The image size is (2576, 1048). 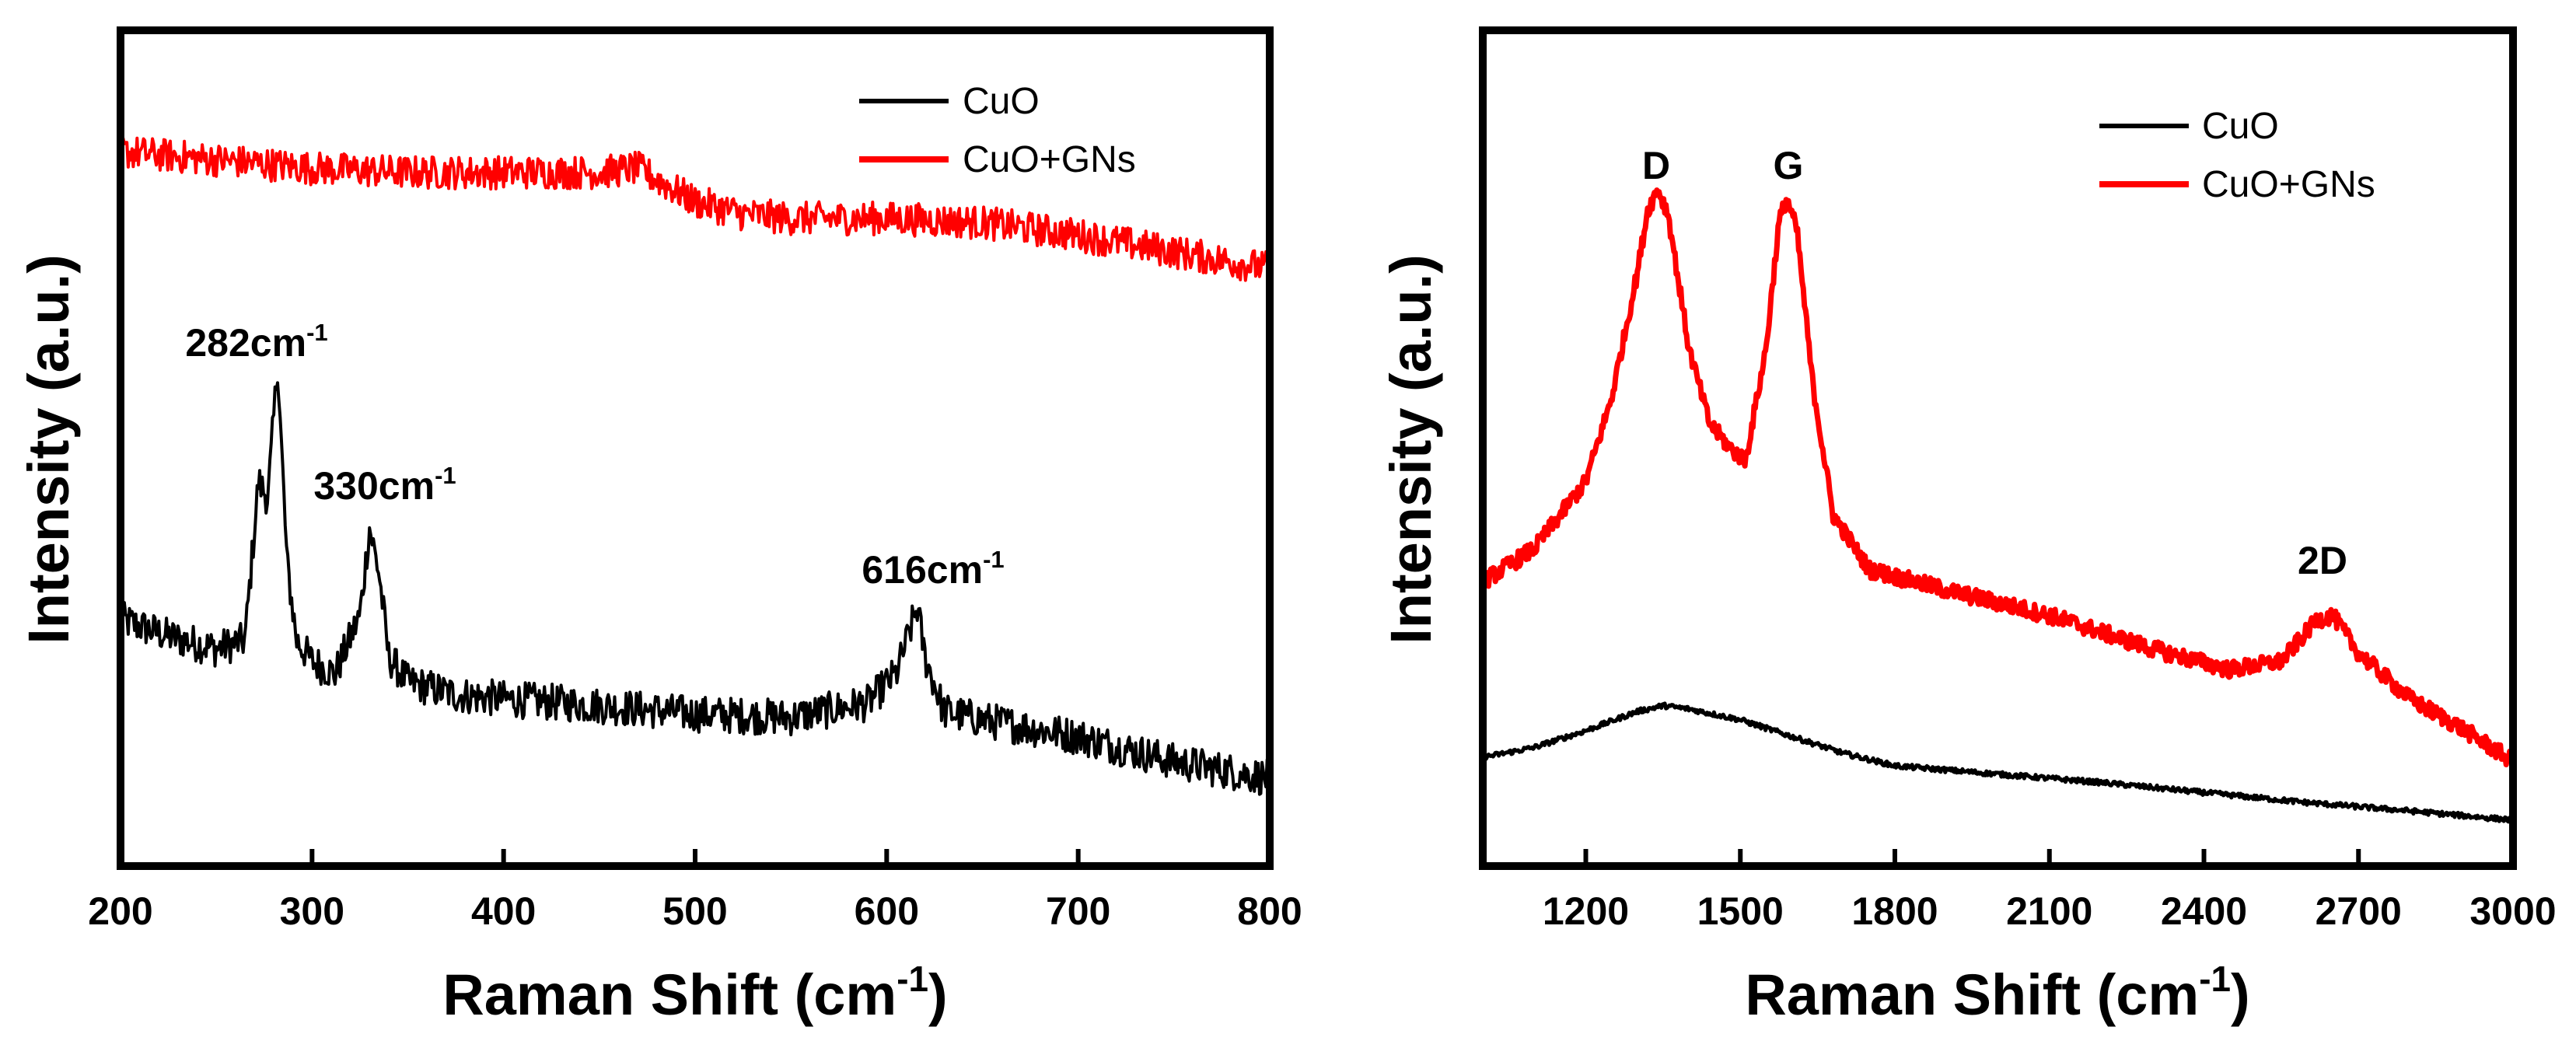 I want to click on right-x-tick-label: 1500, so click(x=1740, y=911).